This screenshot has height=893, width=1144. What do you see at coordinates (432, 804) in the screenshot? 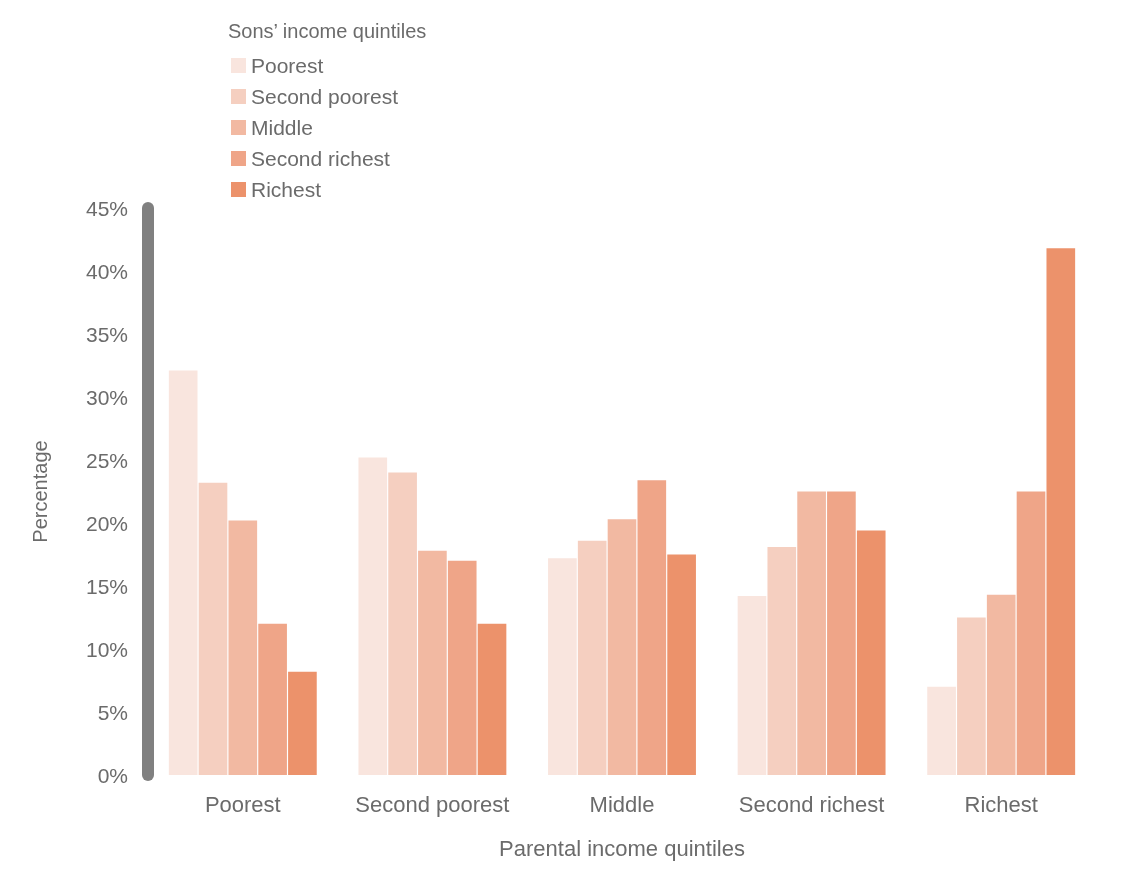
I see `x-tick-label: Second poorest` at bounding box center [432, 804].